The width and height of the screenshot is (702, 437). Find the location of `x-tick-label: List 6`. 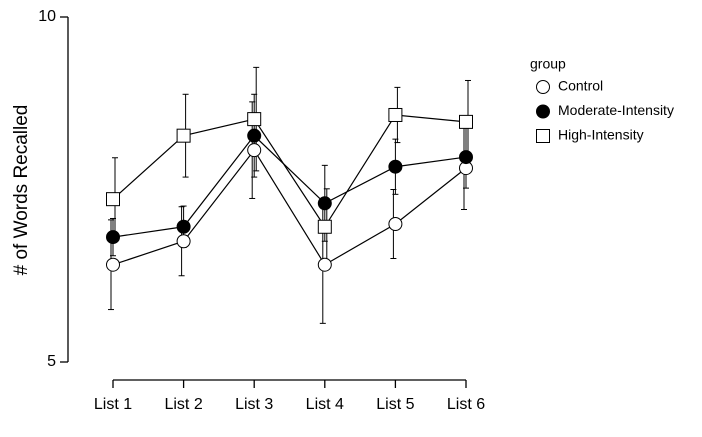

x-tick-label: List 6 is located at coordinates (466, 404).